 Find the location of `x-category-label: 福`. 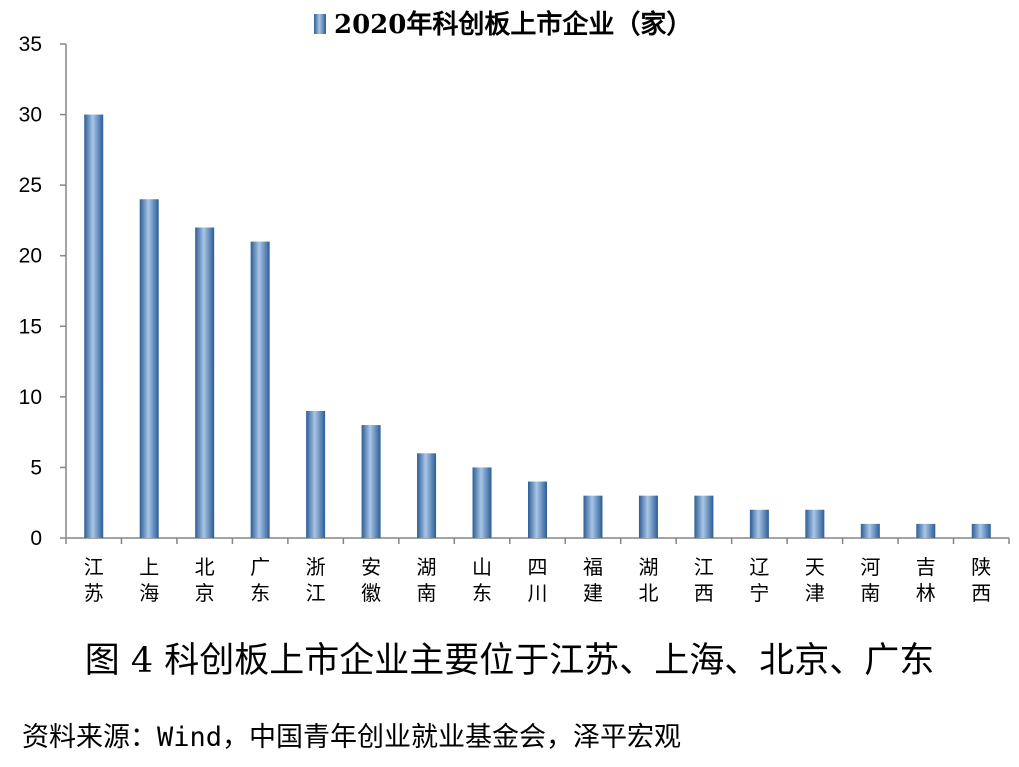

x-category-label: 福 is located at coordinates (593, 567).